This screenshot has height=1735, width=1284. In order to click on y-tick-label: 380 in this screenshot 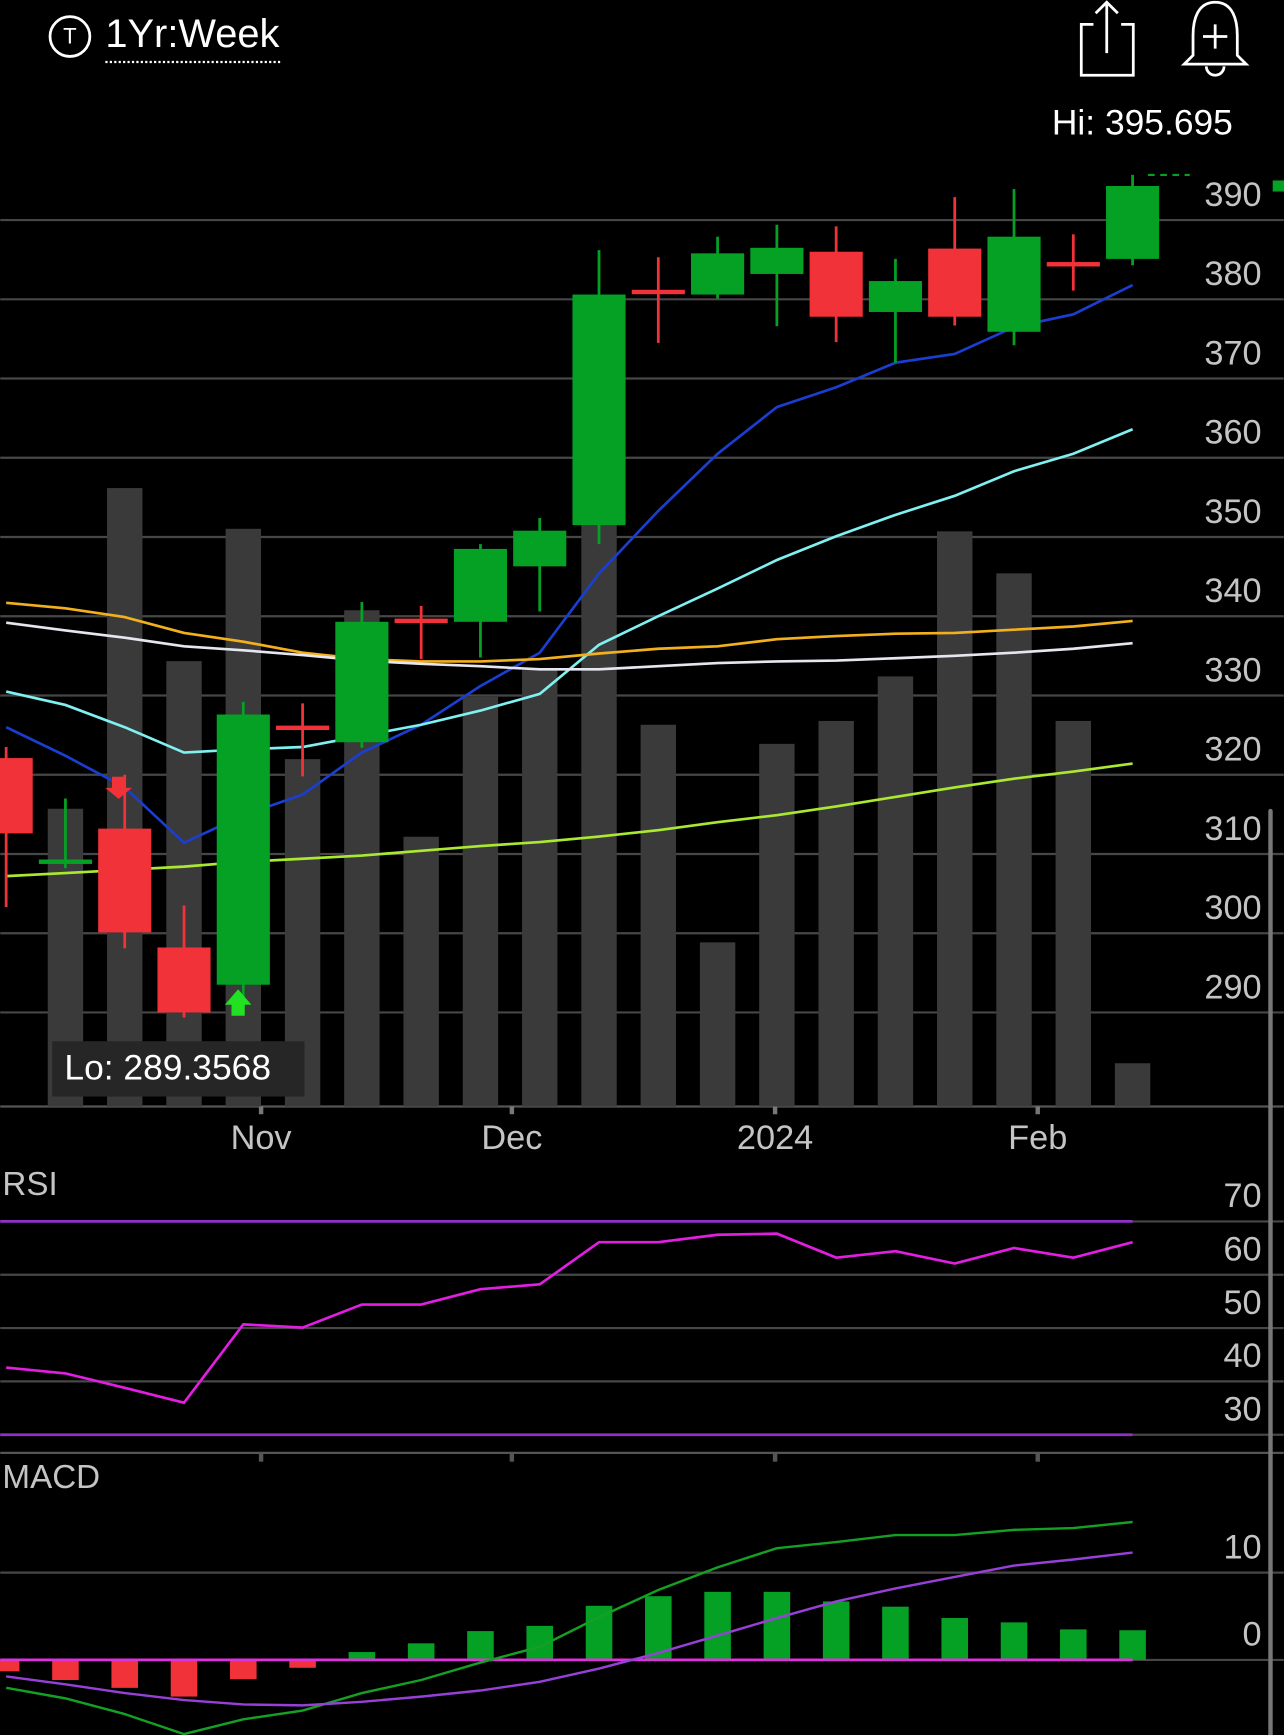, I will do `click(1232, 274)`.